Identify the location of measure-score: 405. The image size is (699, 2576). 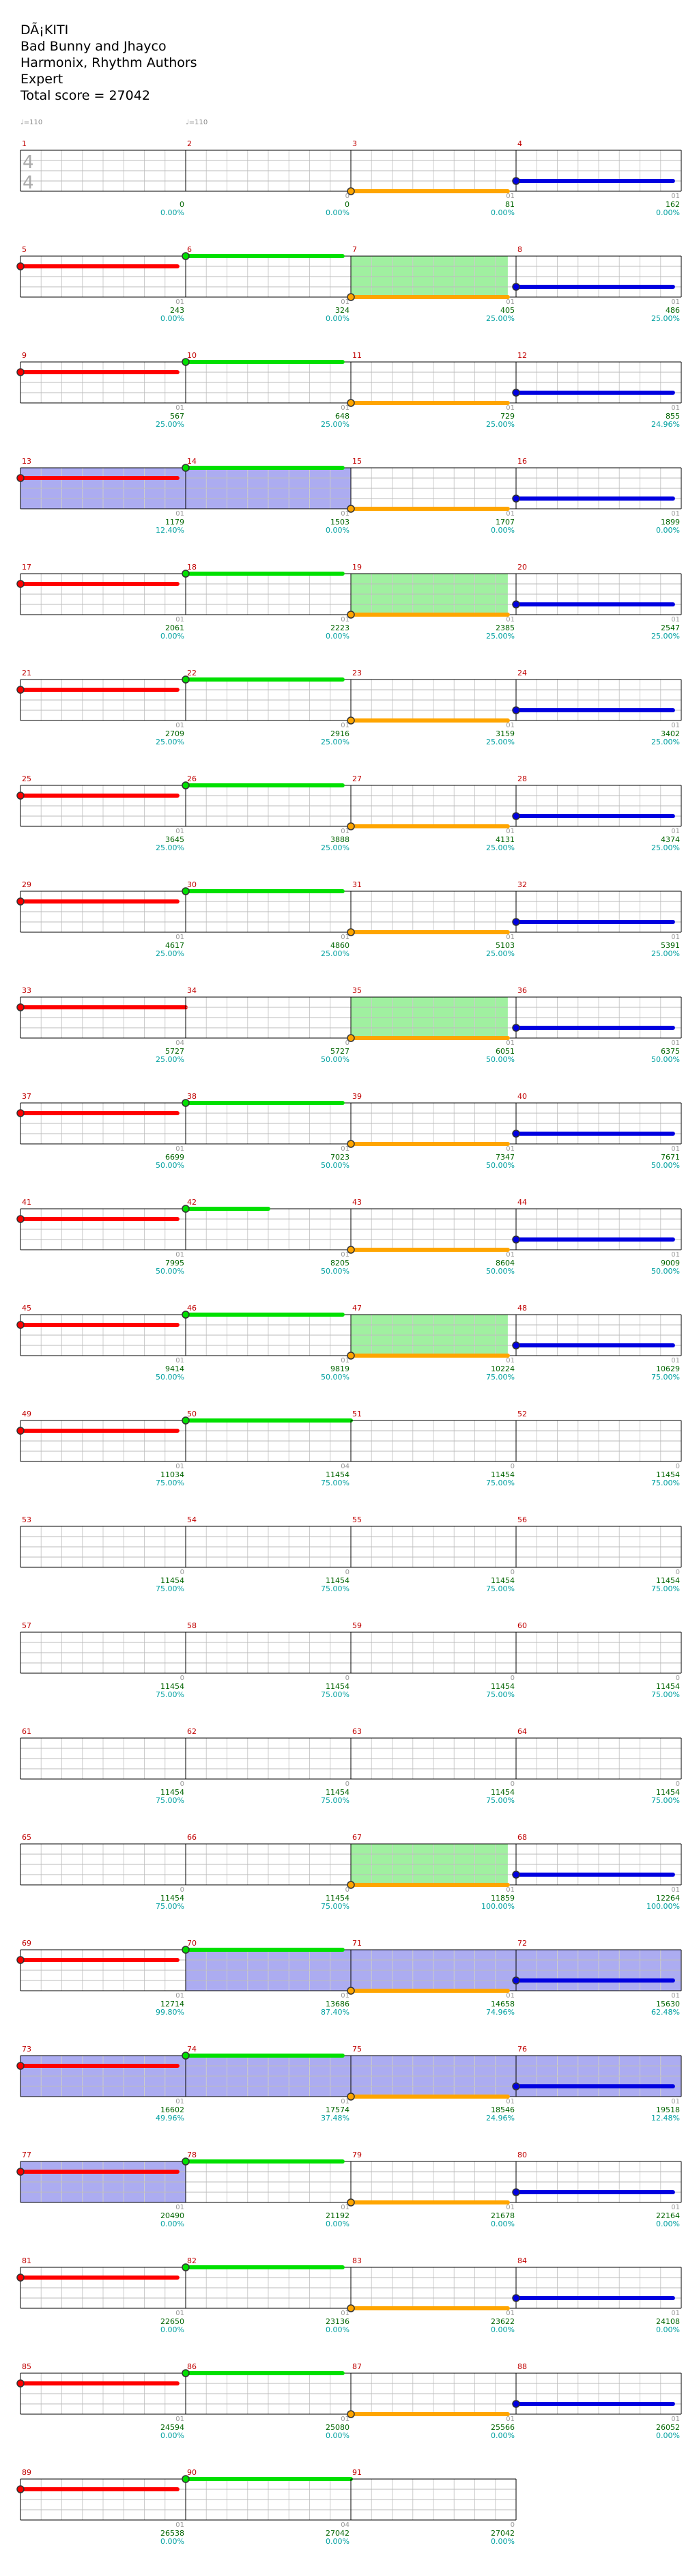
(507, 310).